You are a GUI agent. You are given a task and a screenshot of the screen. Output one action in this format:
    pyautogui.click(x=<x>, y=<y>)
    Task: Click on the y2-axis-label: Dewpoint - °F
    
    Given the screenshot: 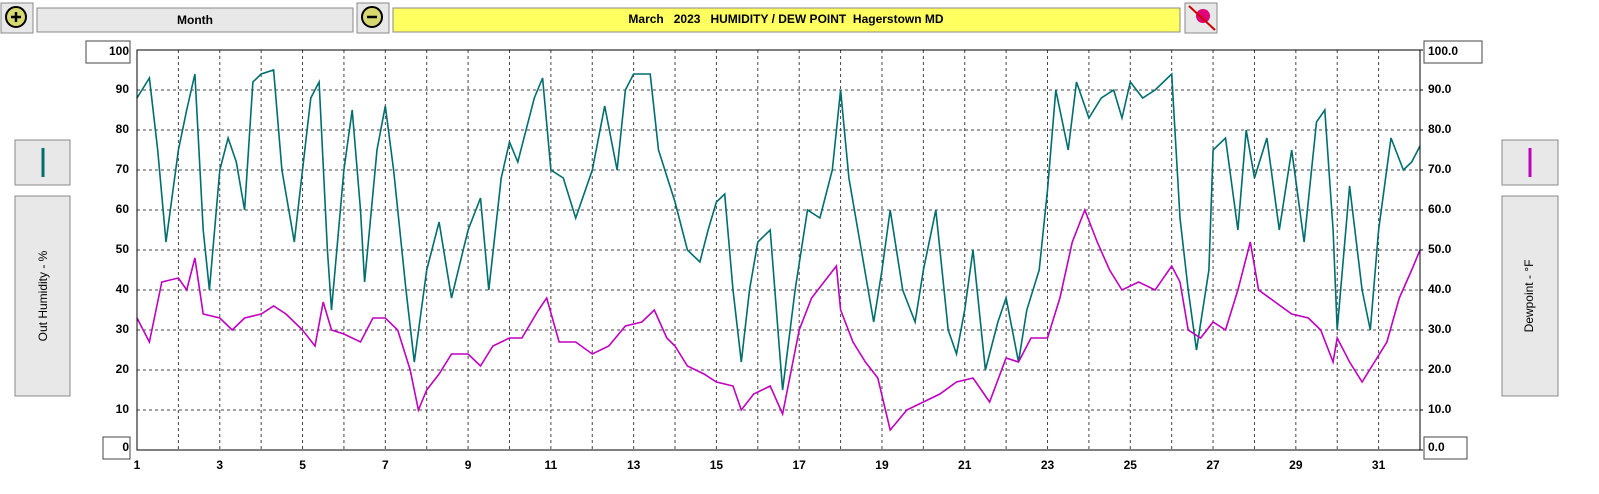 What is the action you would take?
    pyautogui.click(x=1529, y=296)
    